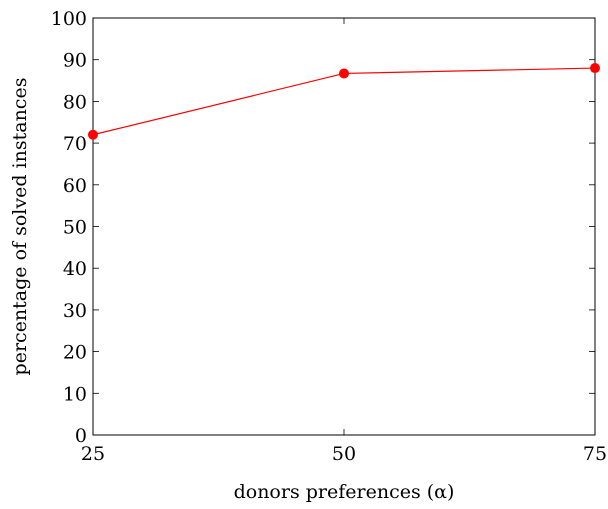 This screenshot has width=608, height=509. What do you see at coordinates (75, 269) in the screenshot?
I see `y-tick-label: 40` at bounding box center [75, 269].